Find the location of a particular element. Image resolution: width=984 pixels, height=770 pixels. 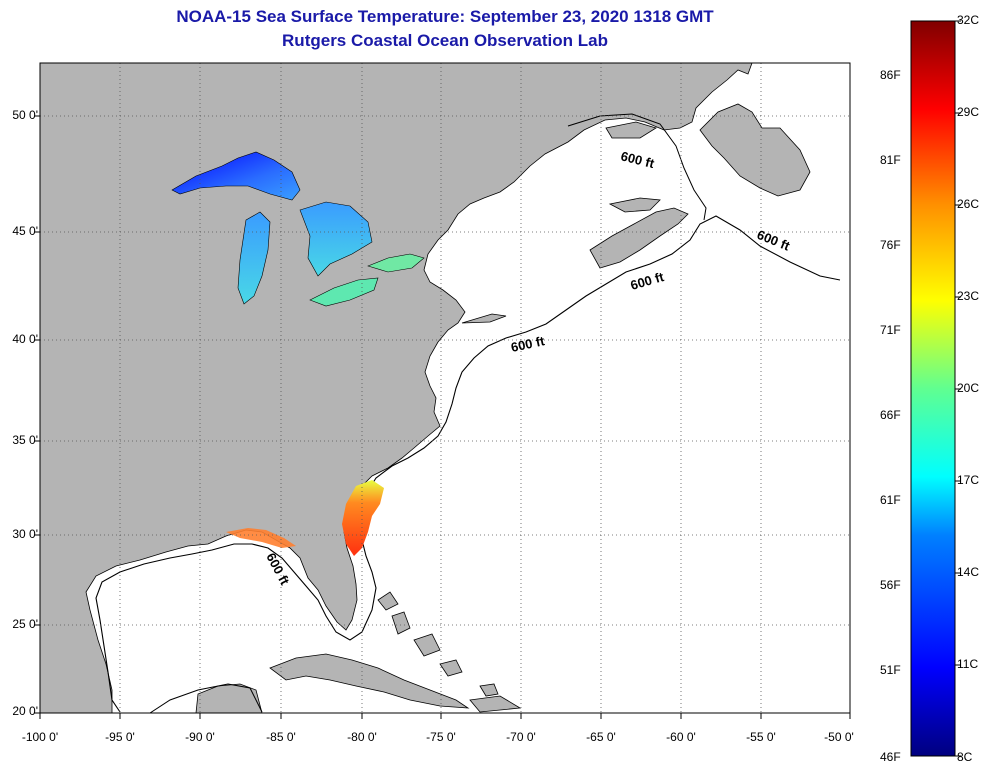

colorbar-label-c: 29C is located at coordinates (968, 112).